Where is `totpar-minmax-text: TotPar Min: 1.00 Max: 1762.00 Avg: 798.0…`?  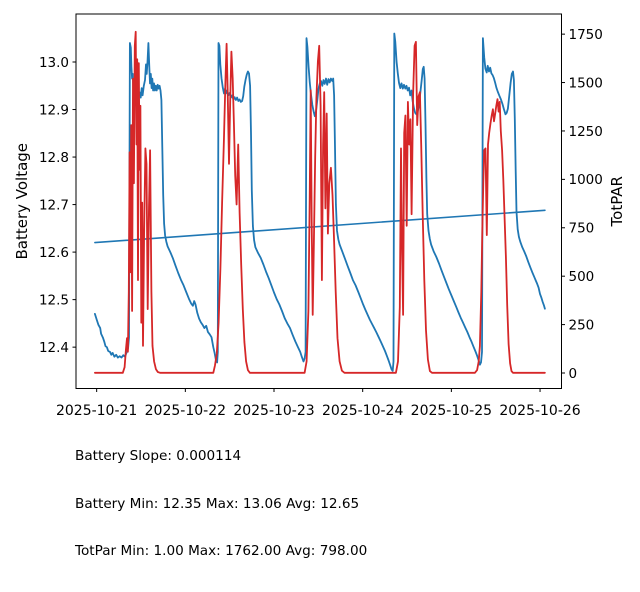
totpar-minmax-text: TotPar Min: 1.00 Max: 1762.00 Avg: 798.0… is located at coordinates (221, 551).